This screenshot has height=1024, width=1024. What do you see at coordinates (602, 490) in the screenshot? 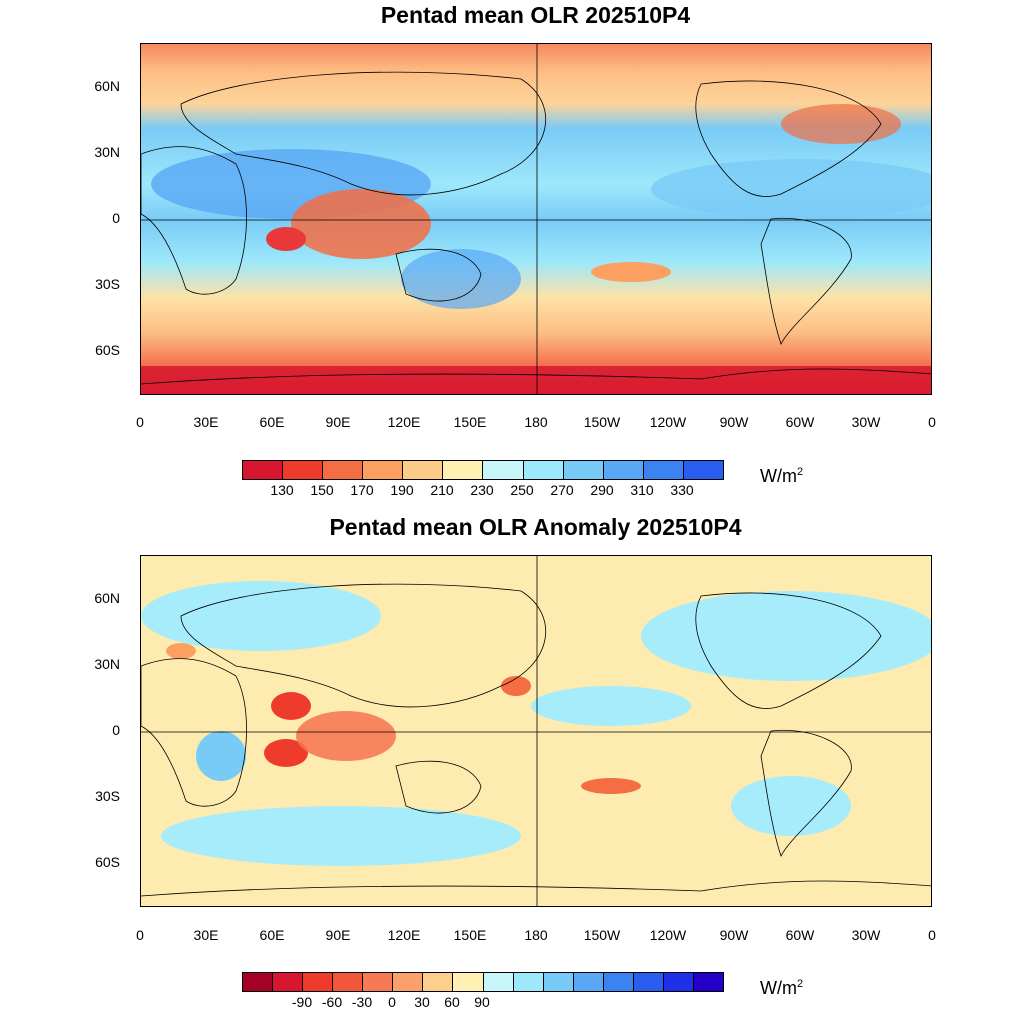
I see `colorbar-label: 290` at bounding box center [602, 490].